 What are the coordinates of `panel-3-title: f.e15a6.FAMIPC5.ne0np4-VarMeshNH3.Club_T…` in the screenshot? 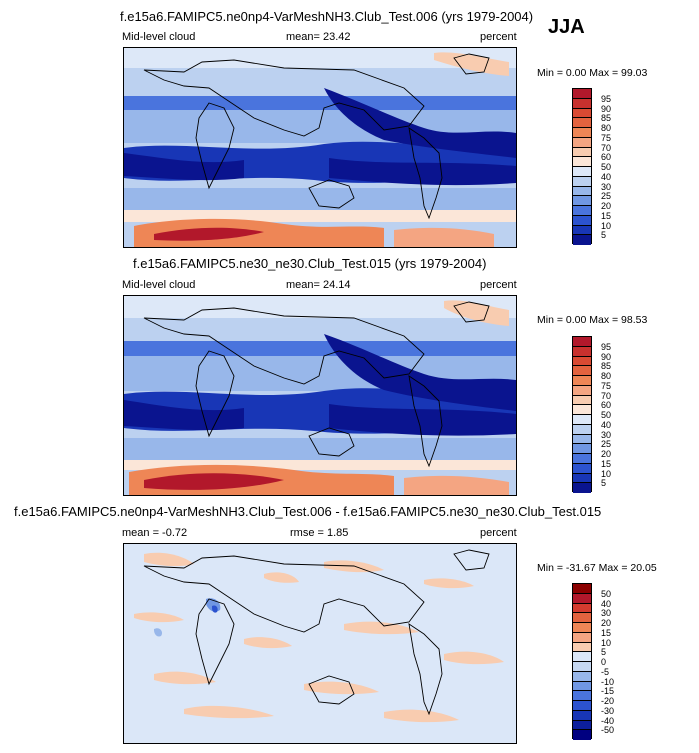 It's located at (308, 511).